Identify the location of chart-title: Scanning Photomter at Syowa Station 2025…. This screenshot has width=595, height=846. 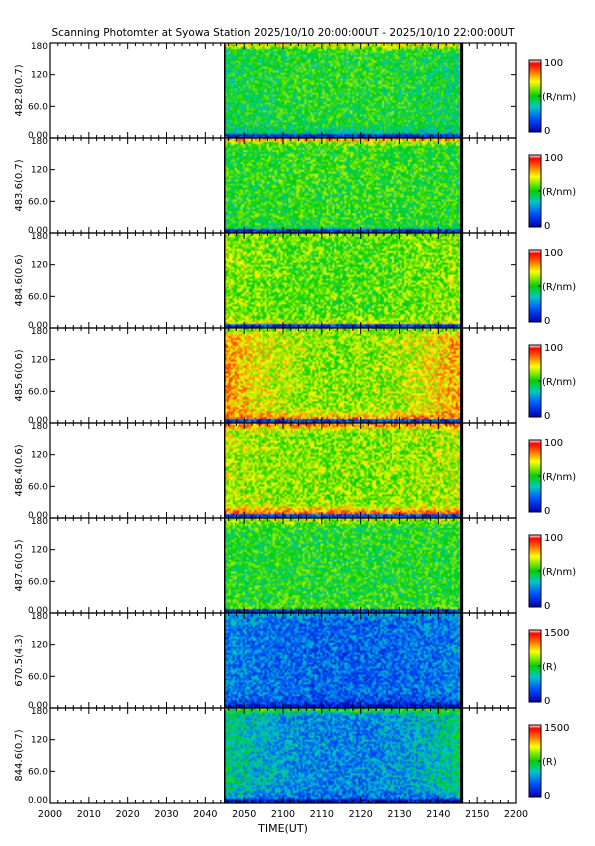
(283, 33).